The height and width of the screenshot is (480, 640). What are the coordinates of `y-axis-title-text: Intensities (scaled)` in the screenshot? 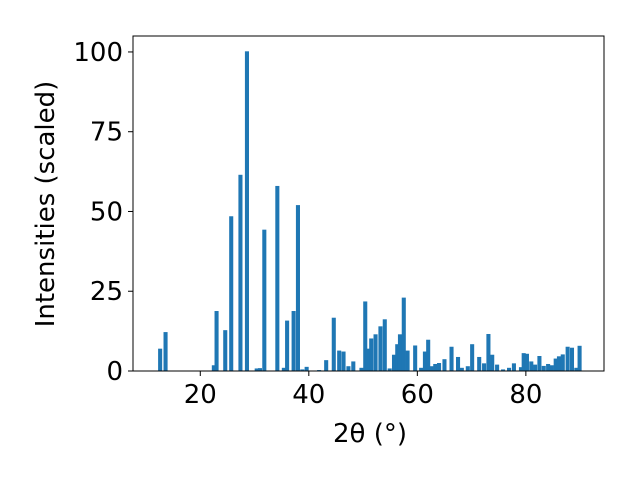 It's located at (46, 204).